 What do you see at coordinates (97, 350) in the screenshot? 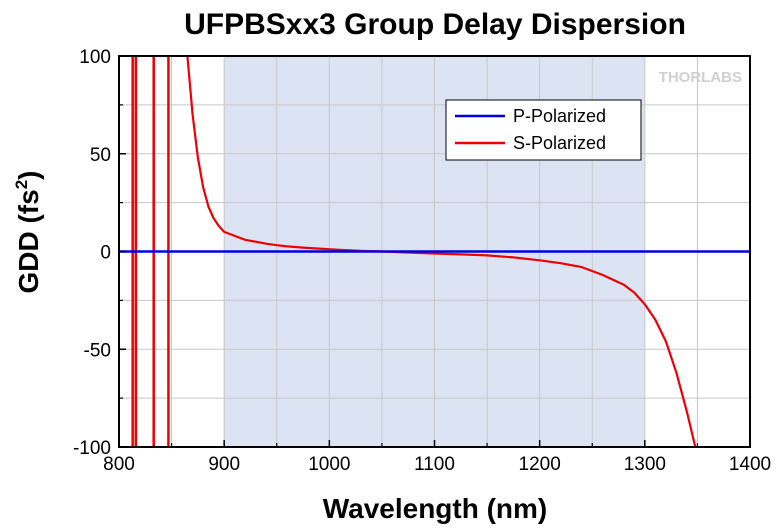
I see `y-tick-label: -50` at bounding box center [97, 350].